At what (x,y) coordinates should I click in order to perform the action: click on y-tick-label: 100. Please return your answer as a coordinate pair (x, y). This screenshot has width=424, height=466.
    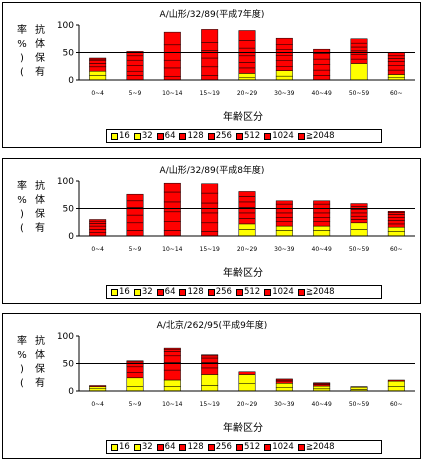
    Looking at the image, I should click on (65, 182).